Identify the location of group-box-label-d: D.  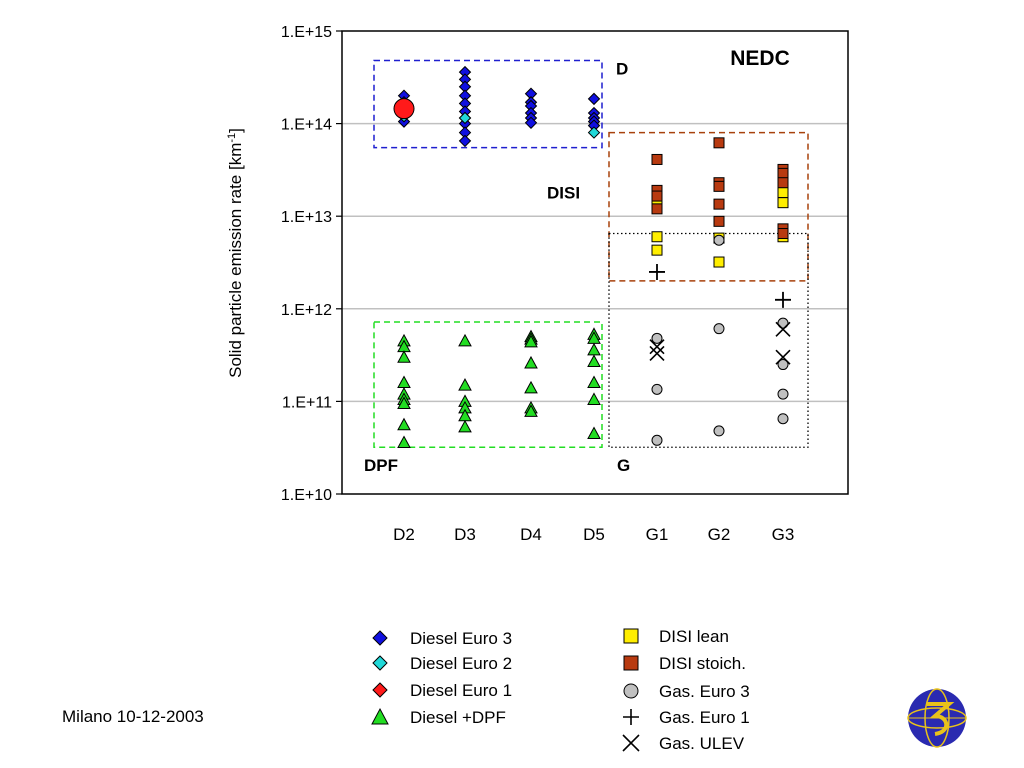
(622, 69).